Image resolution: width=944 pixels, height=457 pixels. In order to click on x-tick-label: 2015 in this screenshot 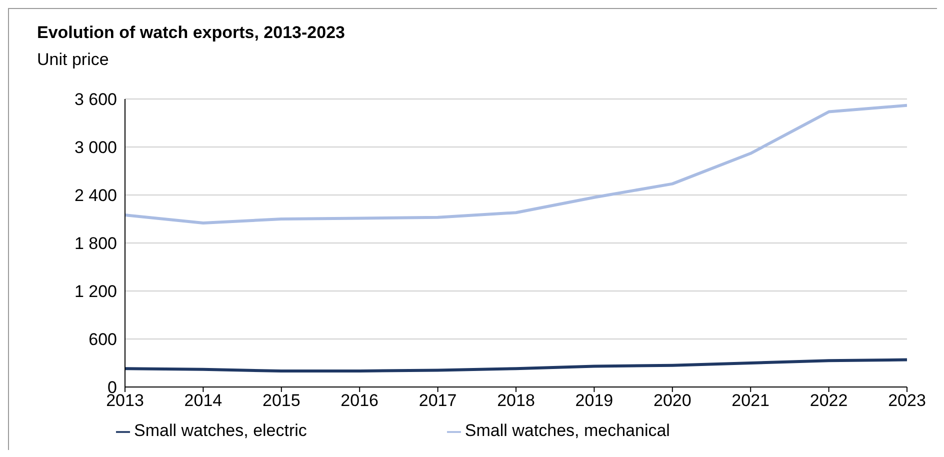, I will do `click(281, 400)`.